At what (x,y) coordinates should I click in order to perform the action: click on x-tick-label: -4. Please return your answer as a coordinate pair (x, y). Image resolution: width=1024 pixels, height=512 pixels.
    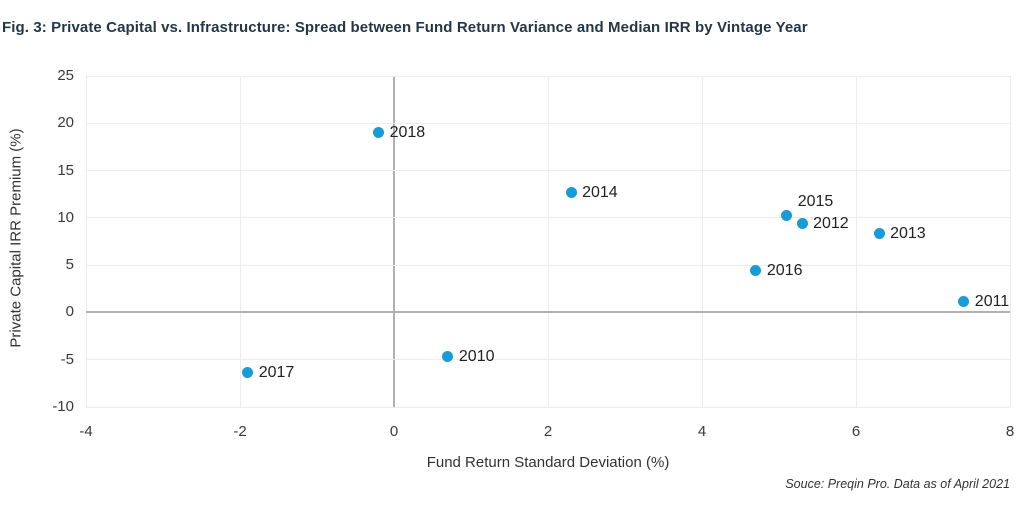
    Looking at the image, I should click on (86, 431).